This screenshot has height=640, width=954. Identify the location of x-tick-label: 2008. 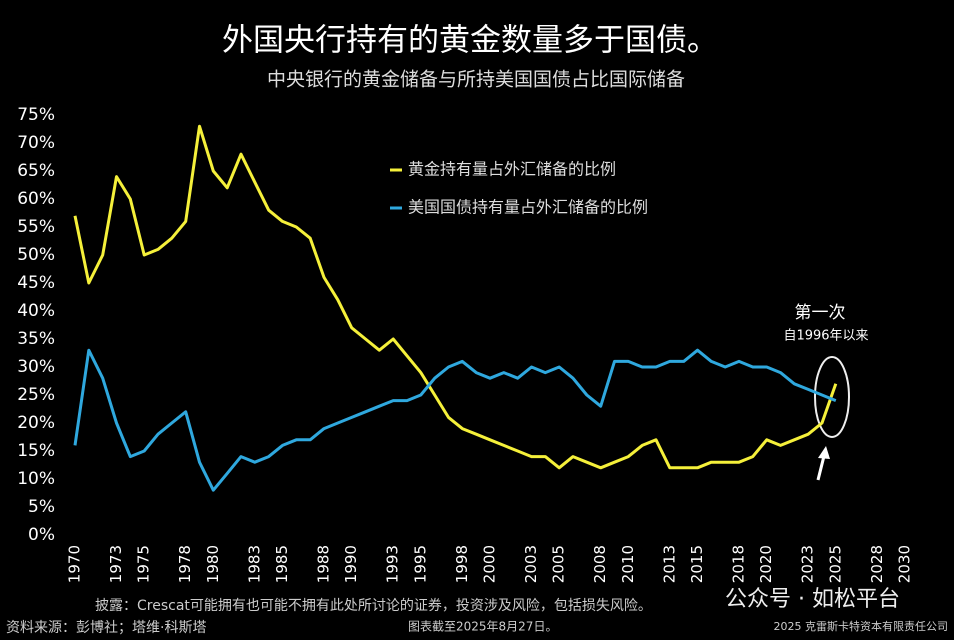
(600, 564).